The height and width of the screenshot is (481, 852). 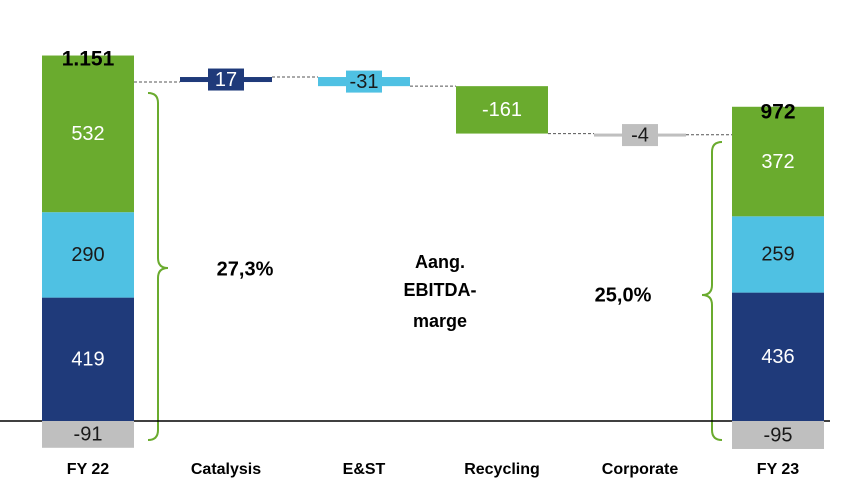 I want to click on total-label: 1.151, so click(x=88, y=59).